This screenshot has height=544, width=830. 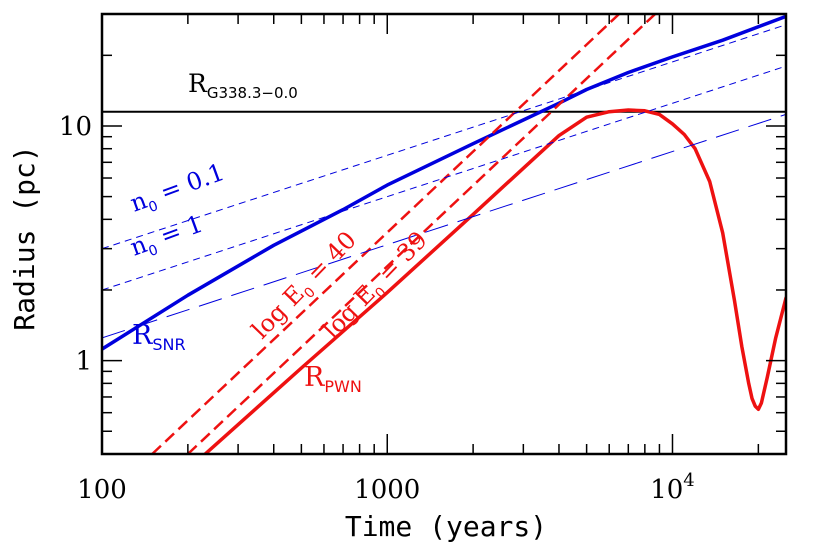 I want to click on x-tick-label: 10⁴, so click(x=672, y=487).